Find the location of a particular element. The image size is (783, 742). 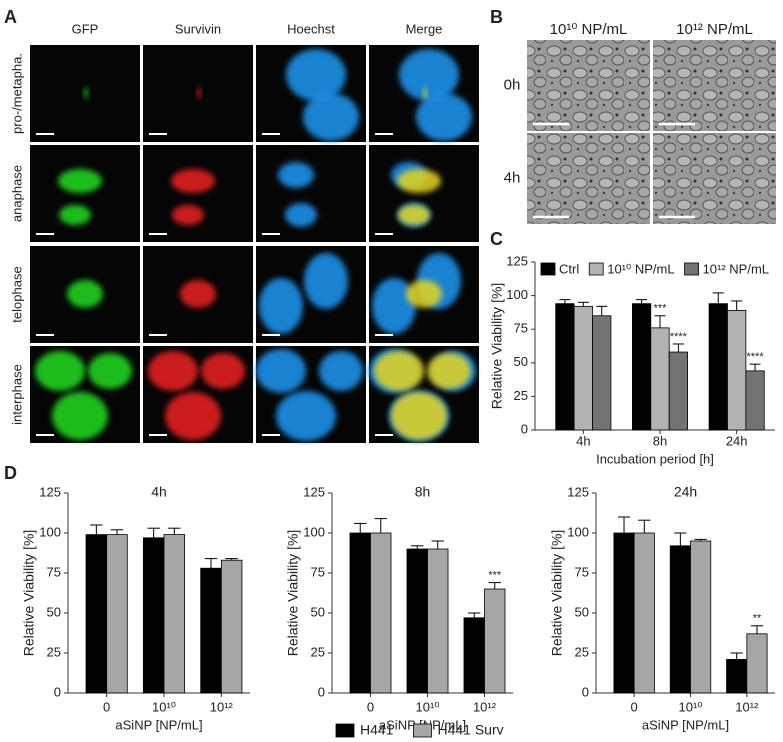

row-label: 4h is located at coordinates (512, 177).